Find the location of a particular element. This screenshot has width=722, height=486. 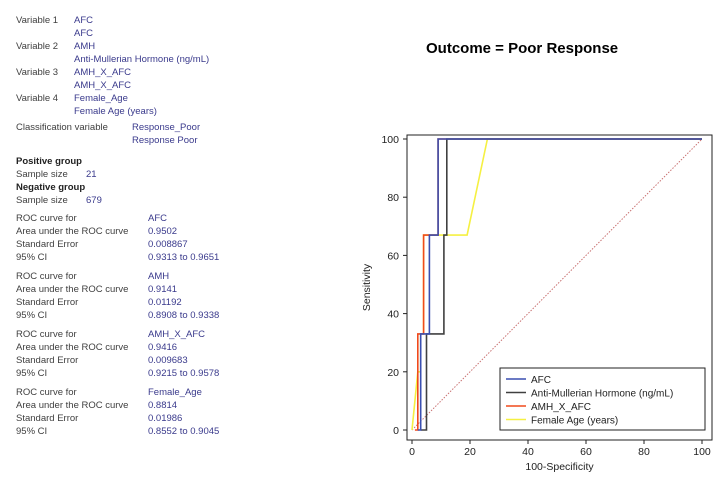

classification-variable-label: Classification variable is located at coordinates (62, 127).